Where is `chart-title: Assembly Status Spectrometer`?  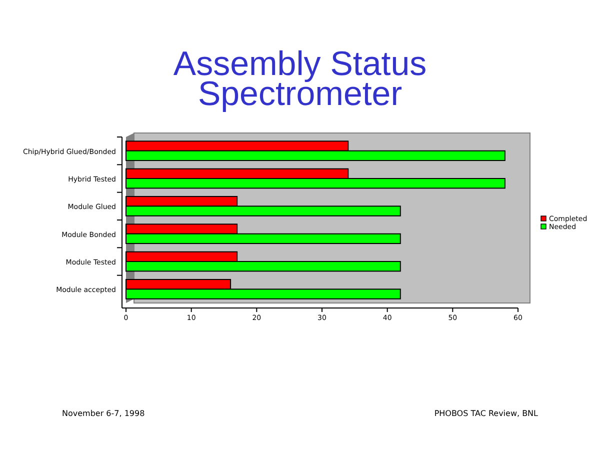 chart-title: Assembly Status Spectrometer is located at coordinates (300, 79).